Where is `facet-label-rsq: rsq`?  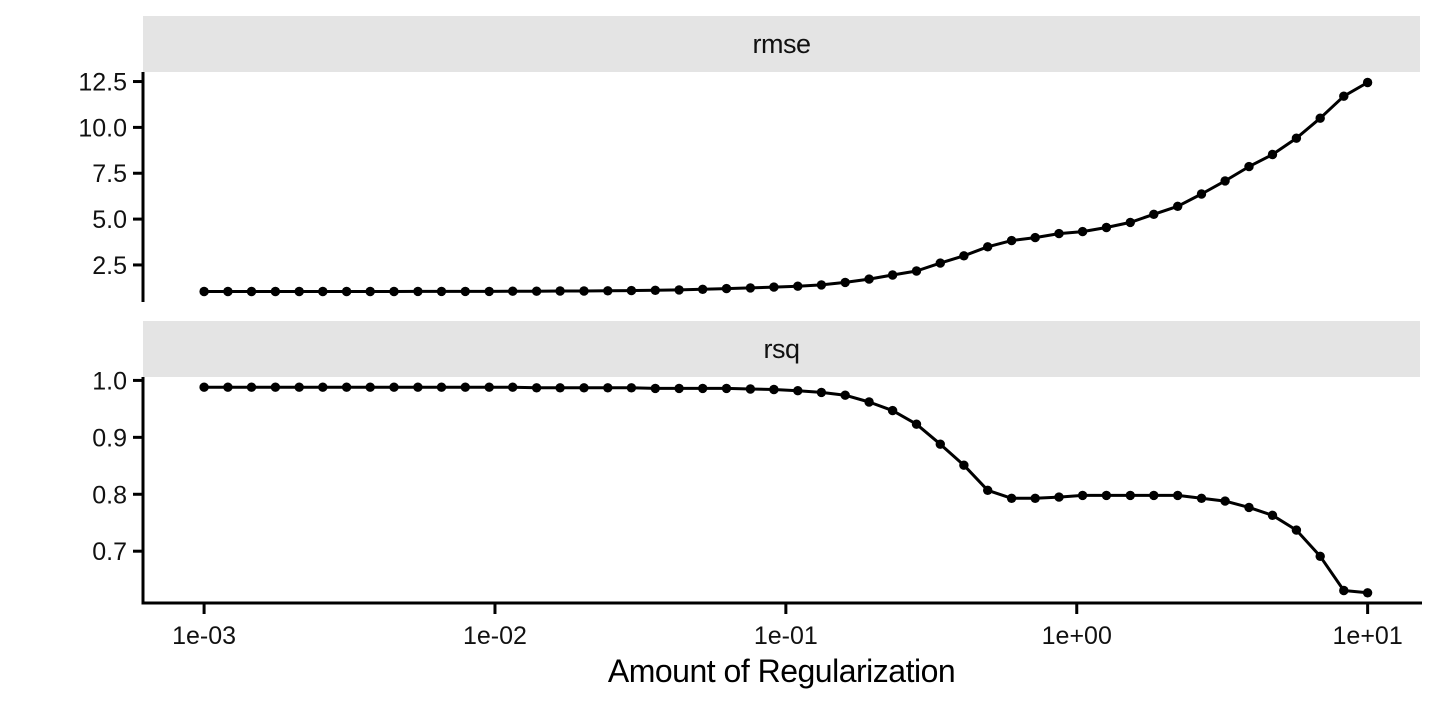
facet-label-rsq: rsq is located at coordinates (781, 348).